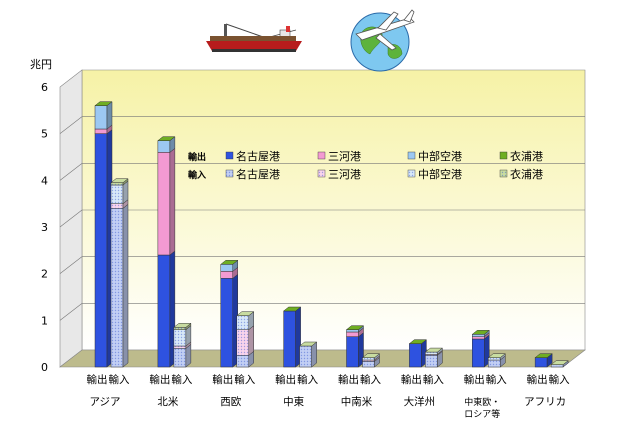 The height and width of the screenshot is (432, 625). I want to click on region-label: 中南米, so click(357, 401).